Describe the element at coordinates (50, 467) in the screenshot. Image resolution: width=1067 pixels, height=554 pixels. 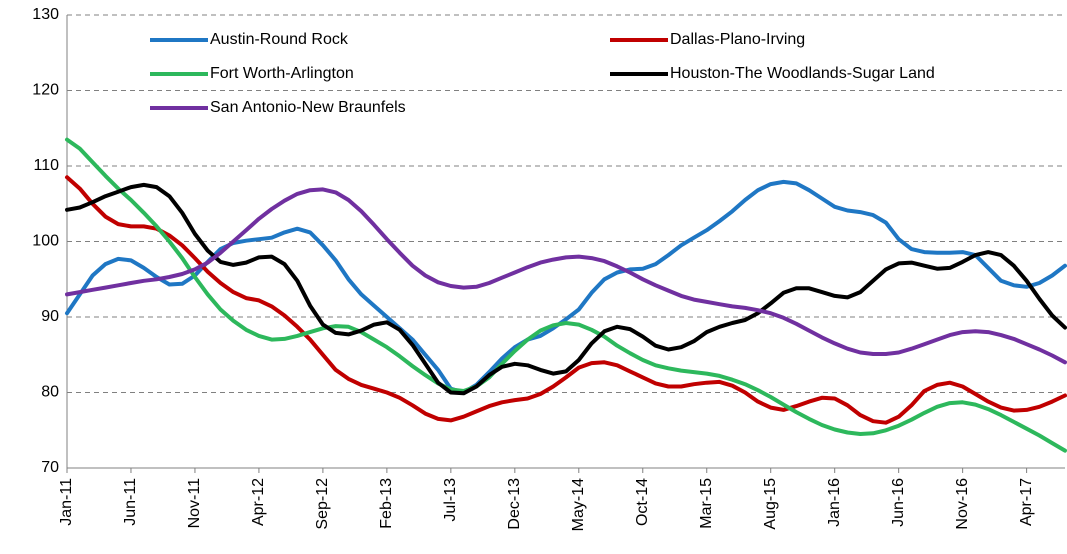
I see `y-tick-label: 70` at that location.